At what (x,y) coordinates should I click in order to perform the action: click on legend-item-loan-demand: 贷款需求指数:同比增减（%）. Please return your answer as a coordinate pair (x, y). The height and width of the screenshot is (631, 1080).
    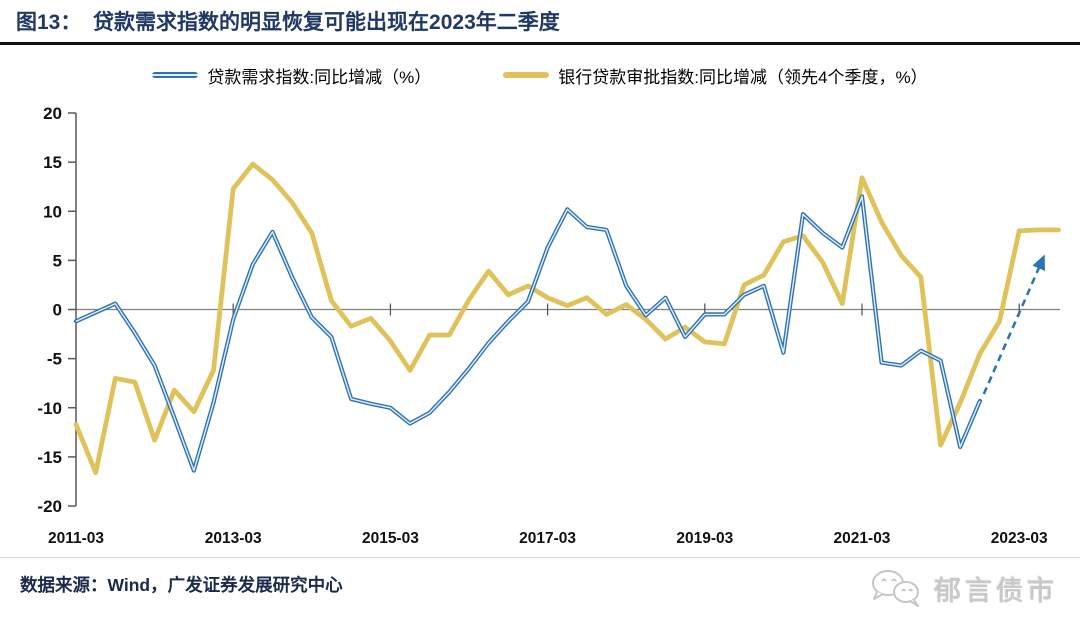
    Looking at the image, I should click on (291, 75).